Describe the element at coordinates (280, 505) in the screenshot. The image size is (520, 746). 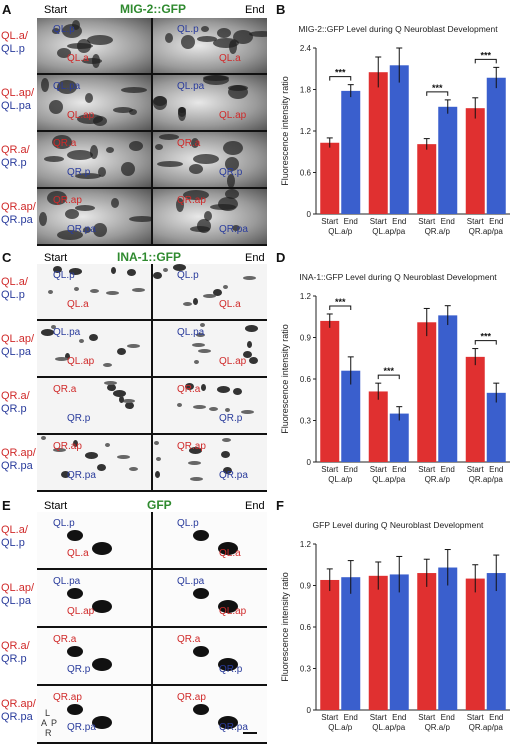
I see `panel-letter-f: F` at that location.